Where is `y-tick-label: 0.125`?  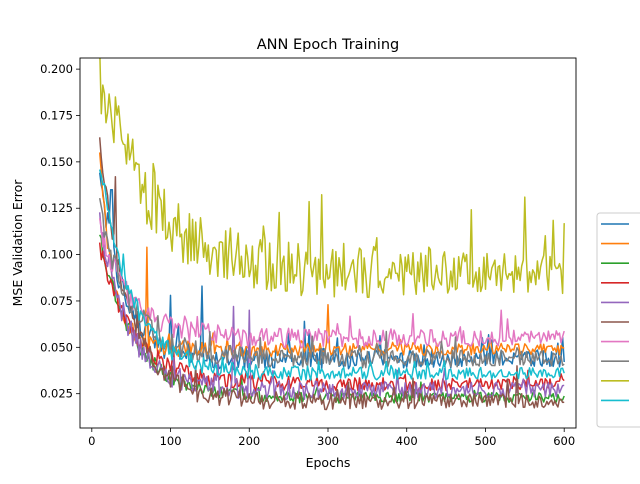
y-tick-label: 0.125 is located at coordinates (56, 208).